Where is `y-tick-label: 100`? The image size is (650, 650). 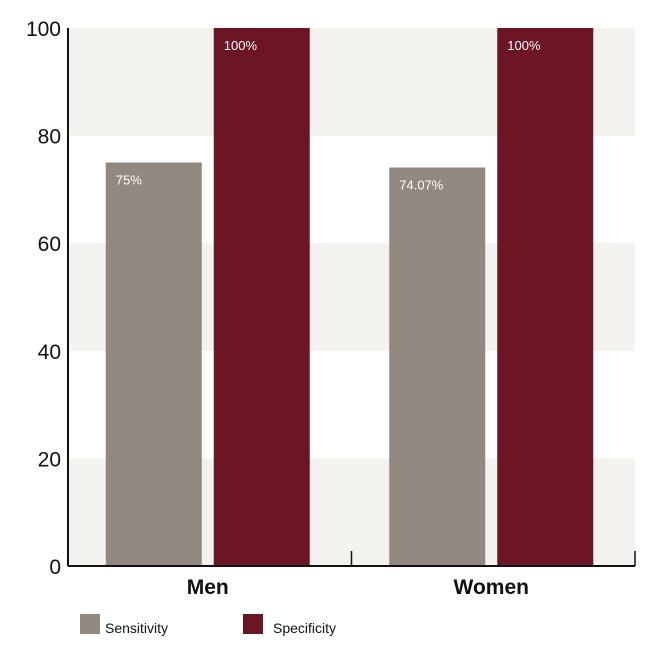
y-tick-label: 100 is located at coordinates (43, 29).